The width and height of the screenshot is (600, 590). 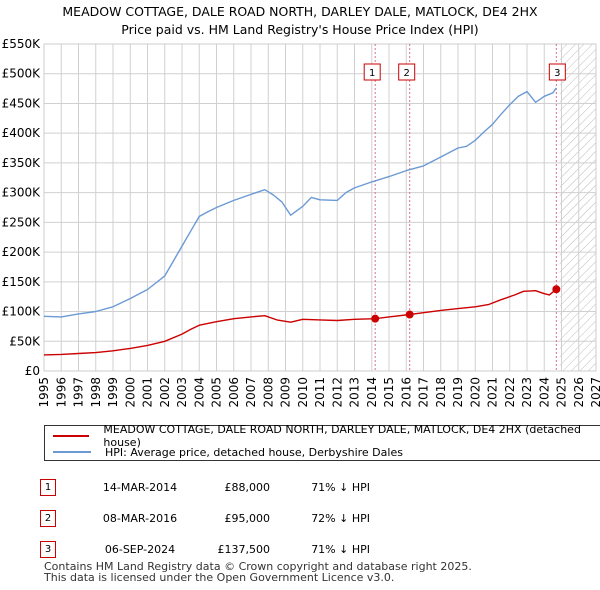 I want to click on y-tick-label: £500K, so click(x=22, y=74).